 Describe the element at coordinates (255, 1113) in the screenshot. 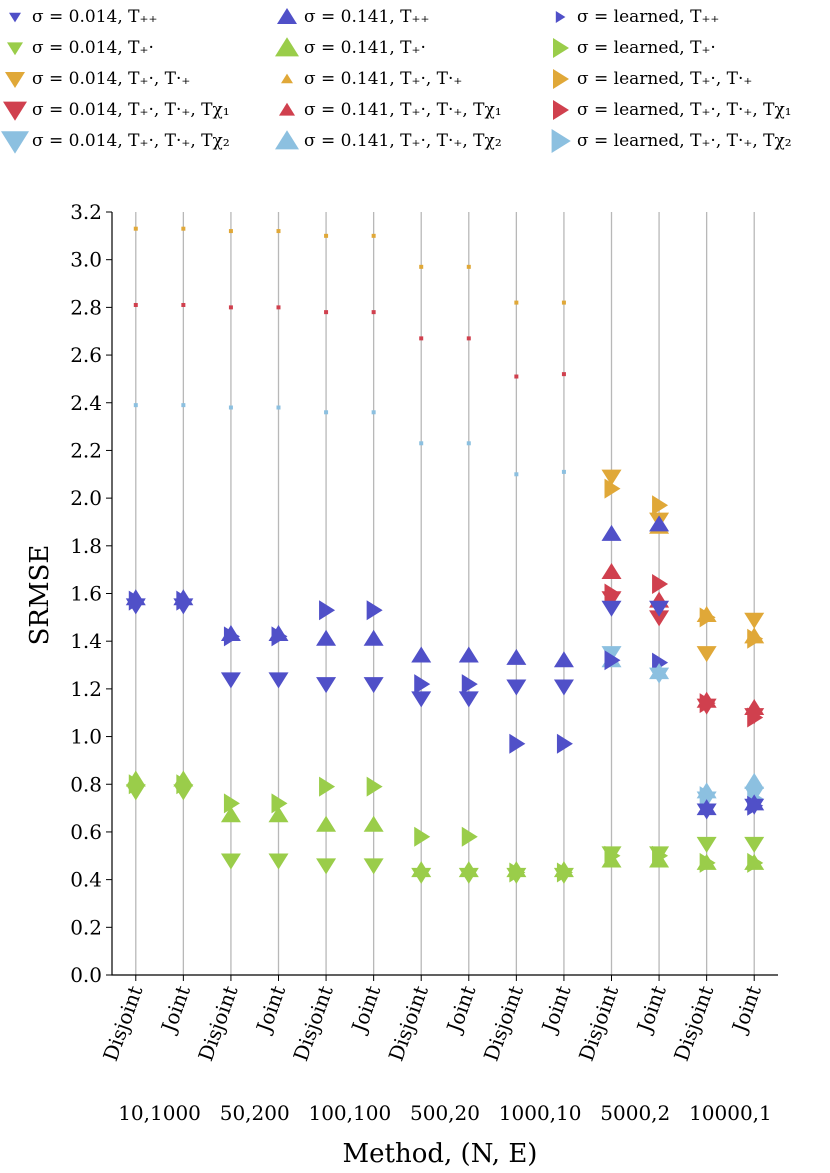

I see `group-label: 50,200` at that location.